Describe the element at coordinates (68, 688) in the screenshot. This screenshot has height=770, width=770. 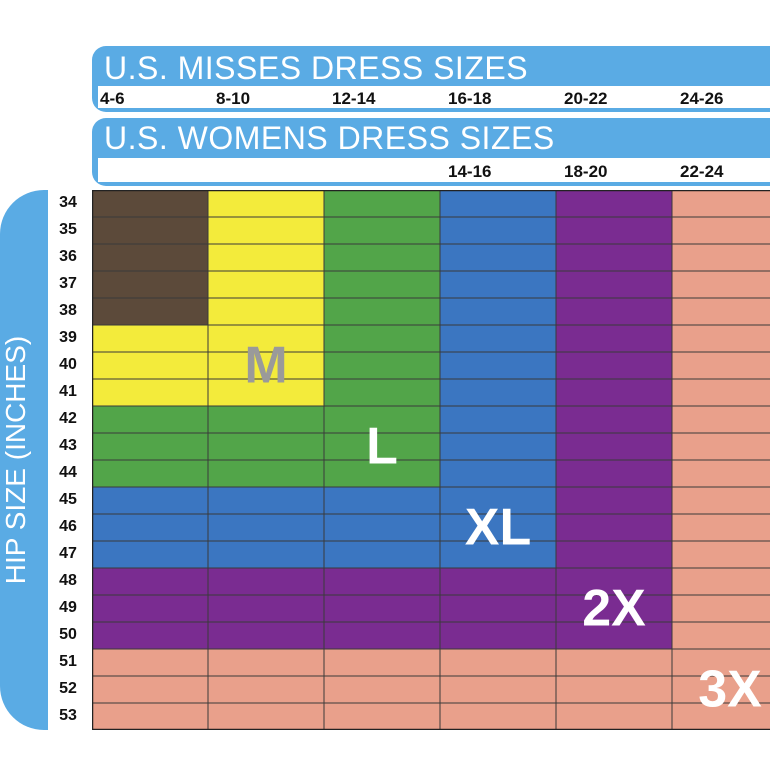
I see `hip-size-label: 52` at that location.